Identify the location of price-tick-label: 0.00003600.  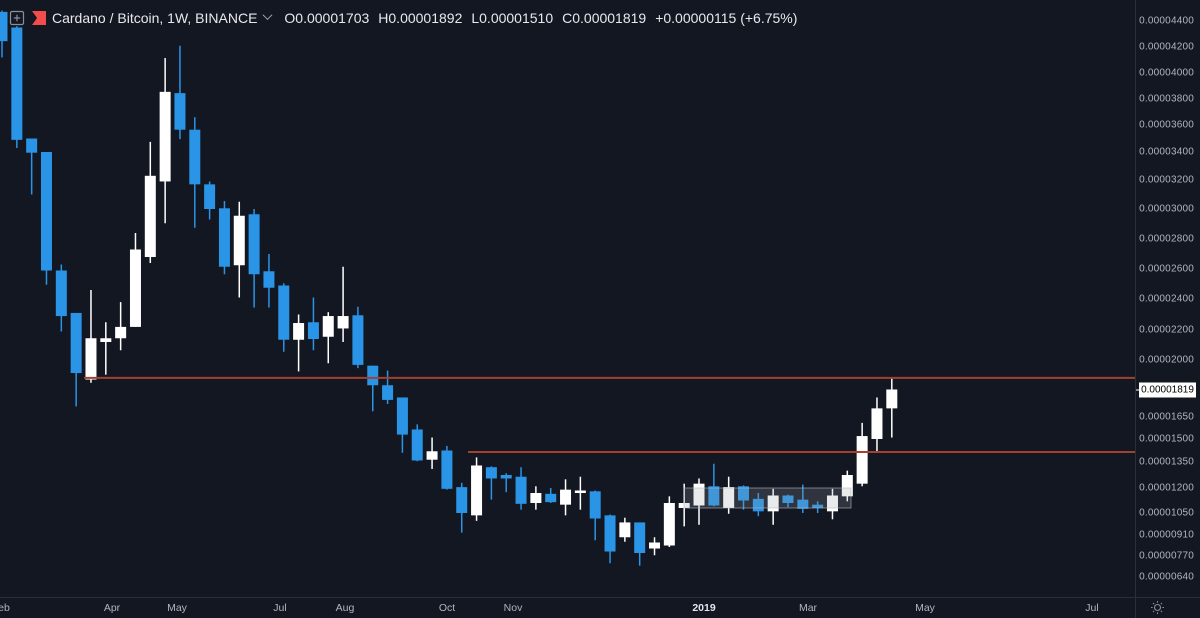
(1166, 125).